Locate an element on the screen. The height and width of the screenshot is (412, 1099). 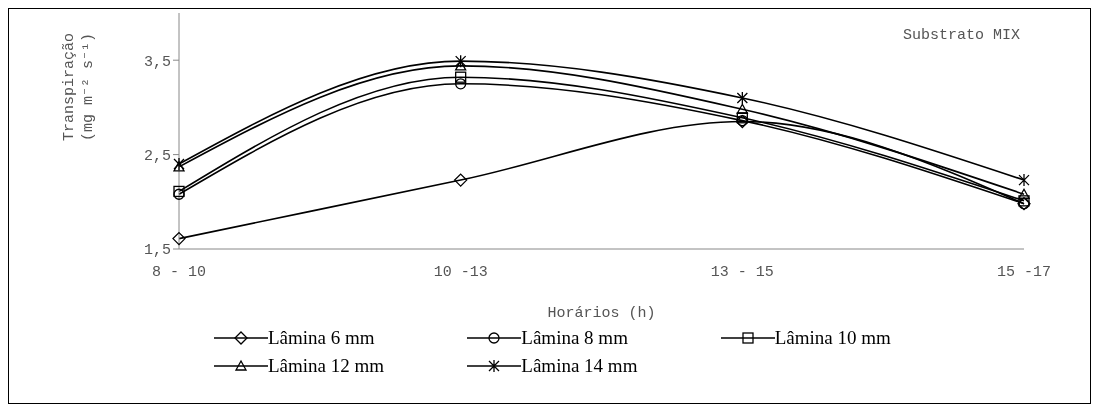
y-tick-label: 1,5 is located at coordinates (157, 251).